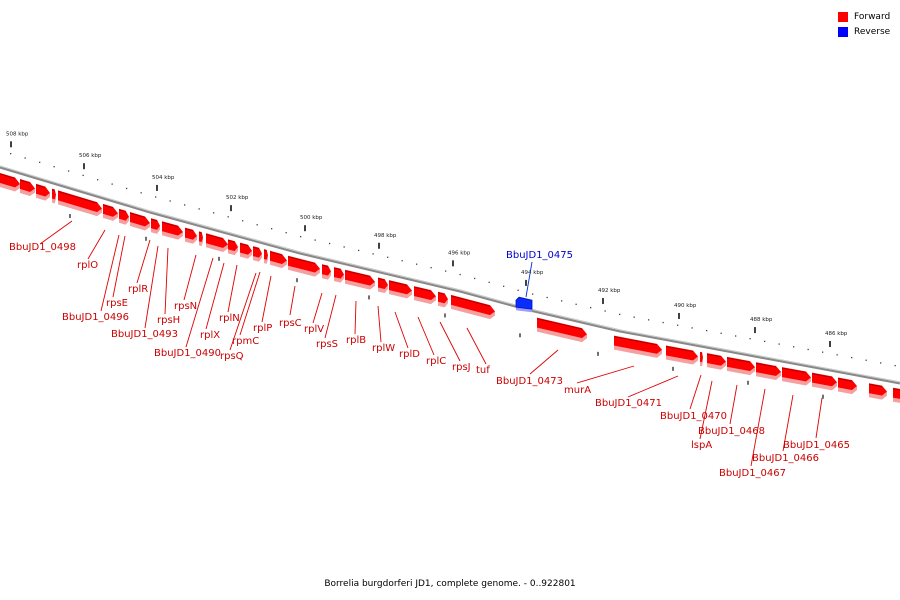 This screenshot has width=900, height=600. What do you see at coordinates (144, 334) in the screenshot?
I see `gene-label: BbuJD1_0493` at bounding box center [144, 334].